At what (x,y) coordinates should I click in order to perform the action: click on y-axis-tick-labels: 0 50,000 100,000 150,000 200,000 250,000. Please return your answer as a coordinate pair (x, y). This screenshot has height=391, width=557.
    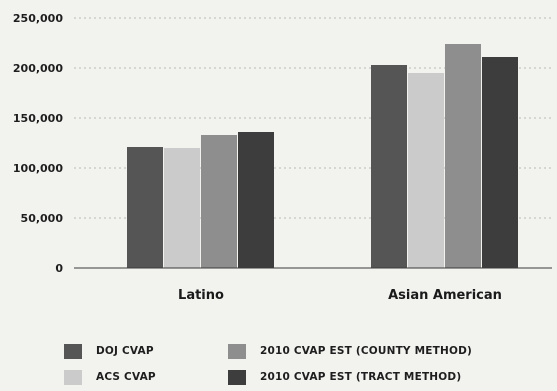
    Looking at the image, I should click on (38, 143).